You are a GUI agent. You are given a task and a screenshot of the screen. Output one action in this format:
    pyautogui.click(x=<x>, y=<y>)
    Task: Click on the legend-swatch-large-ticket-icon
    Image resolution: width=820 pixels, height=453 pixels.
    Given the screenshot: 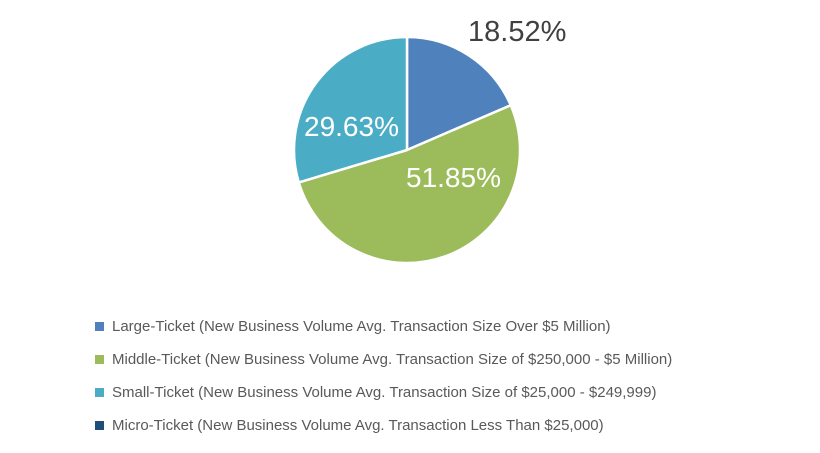 What is the action you would take?
    pyautogui.click(x=99, y=326)
    